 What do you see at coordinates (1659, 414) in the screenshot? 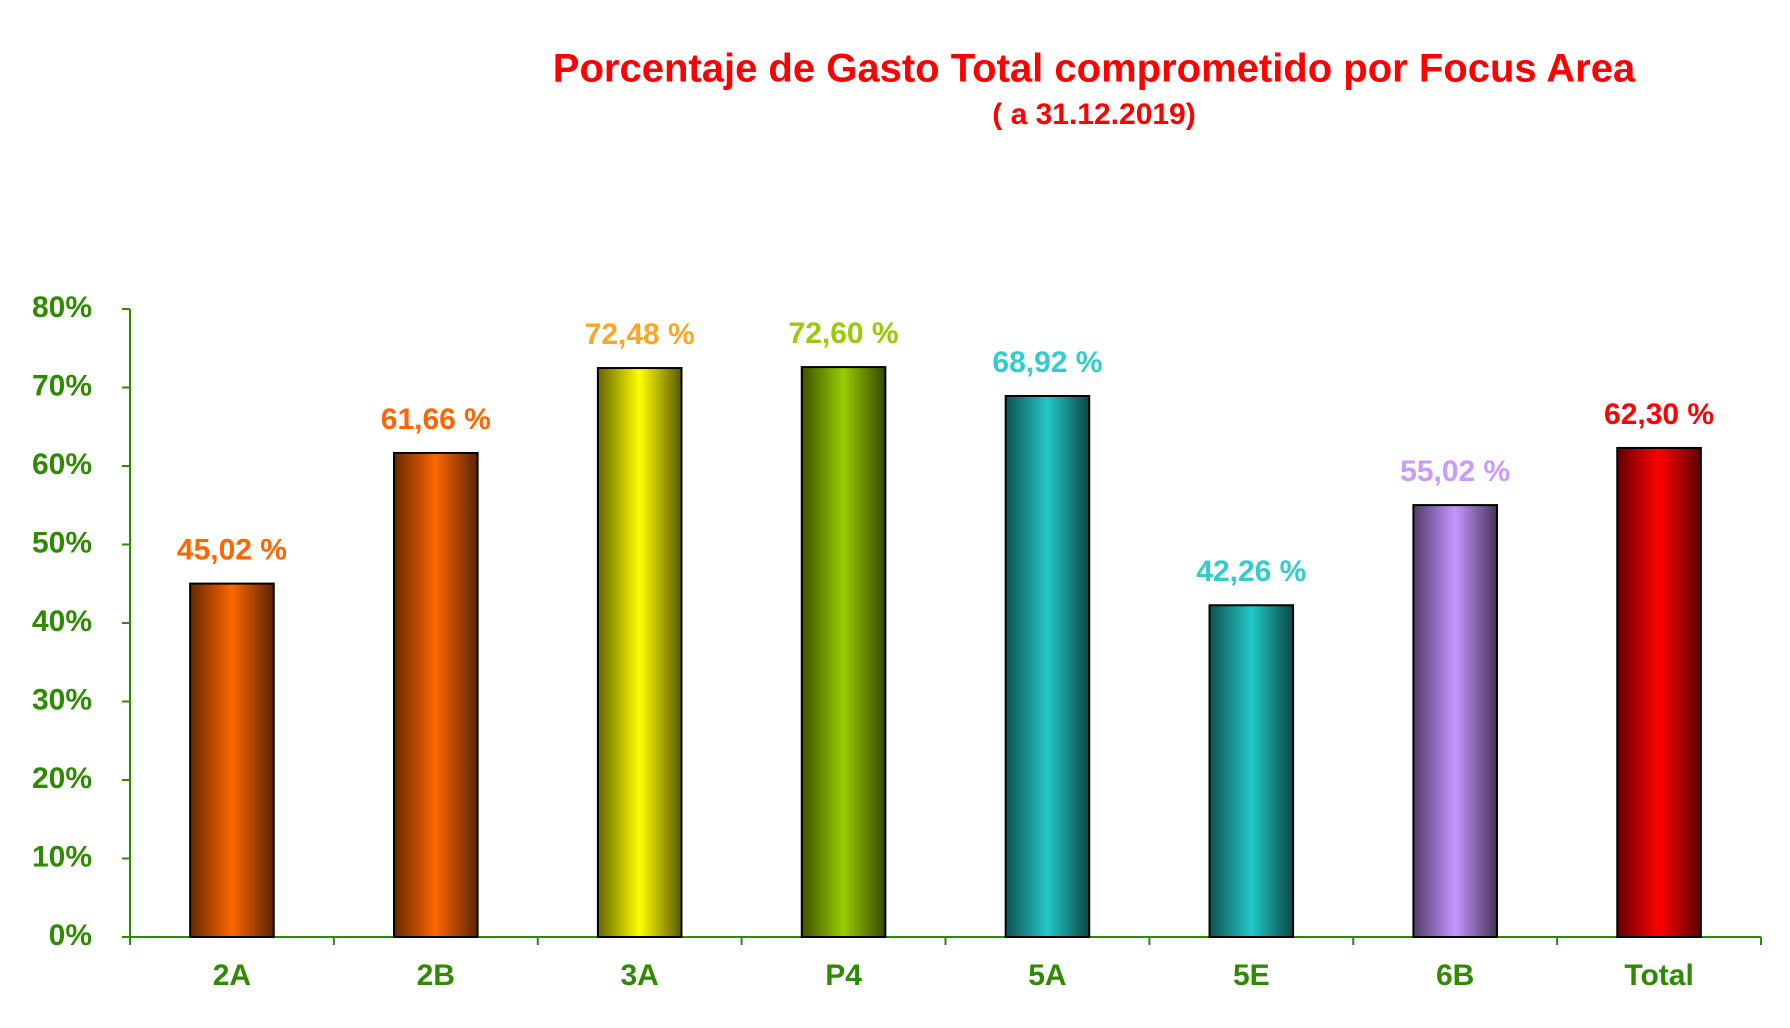
I see `value-label: 62,30 %` at bounding box center [1659, 414].